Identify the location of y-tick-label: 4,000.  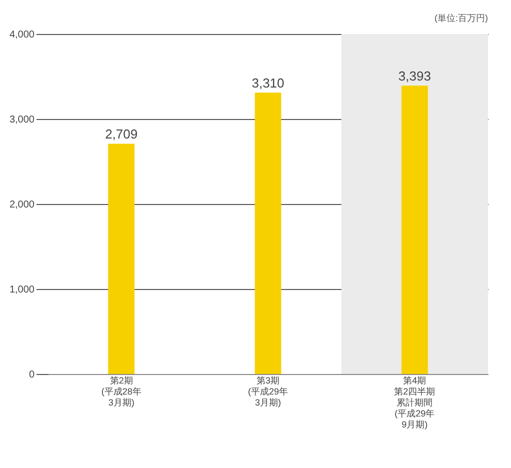
(22, 35).